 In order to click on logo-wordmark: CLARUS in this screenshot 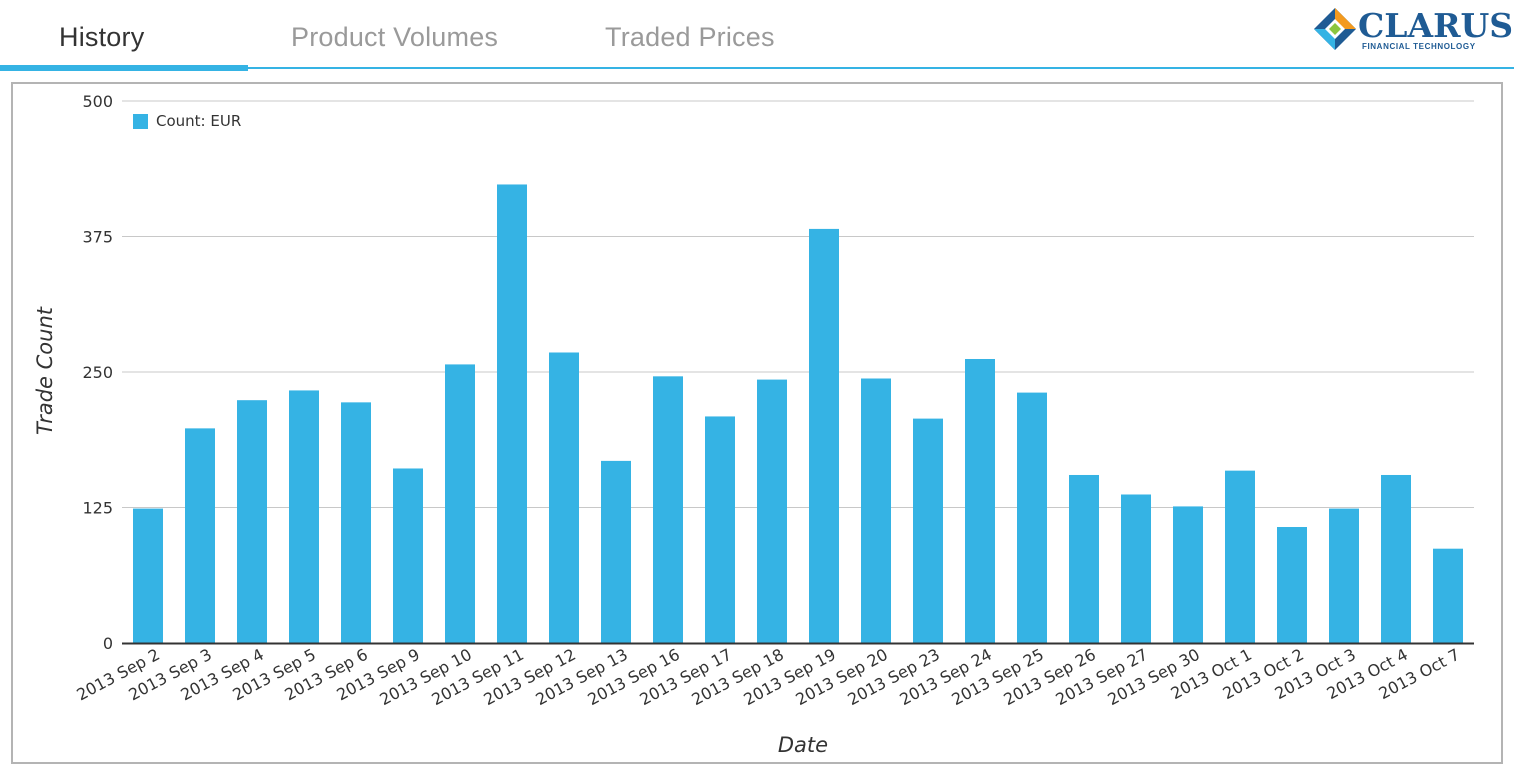, I will do `click(1436, 25)`.